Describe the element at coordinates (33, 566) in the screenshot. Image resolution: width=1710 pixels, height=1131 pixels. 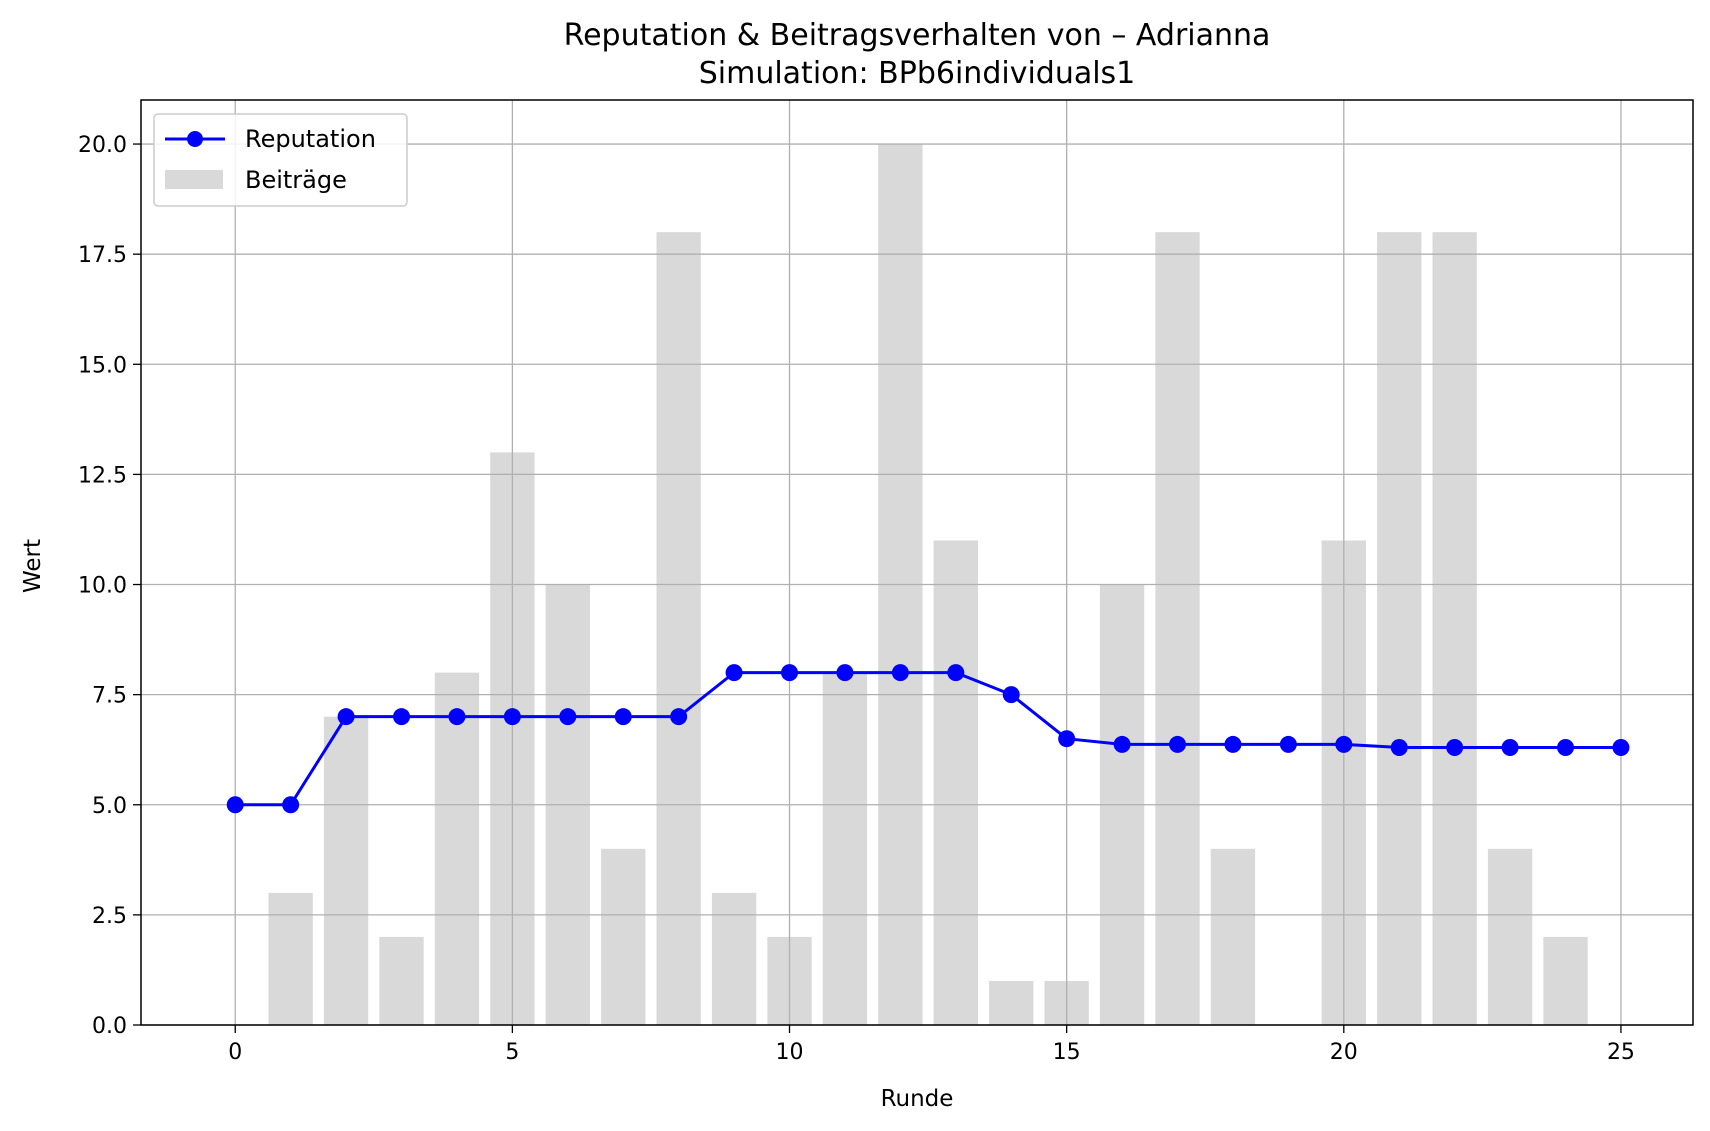
I see `y-axis-label: Wert` at that location.